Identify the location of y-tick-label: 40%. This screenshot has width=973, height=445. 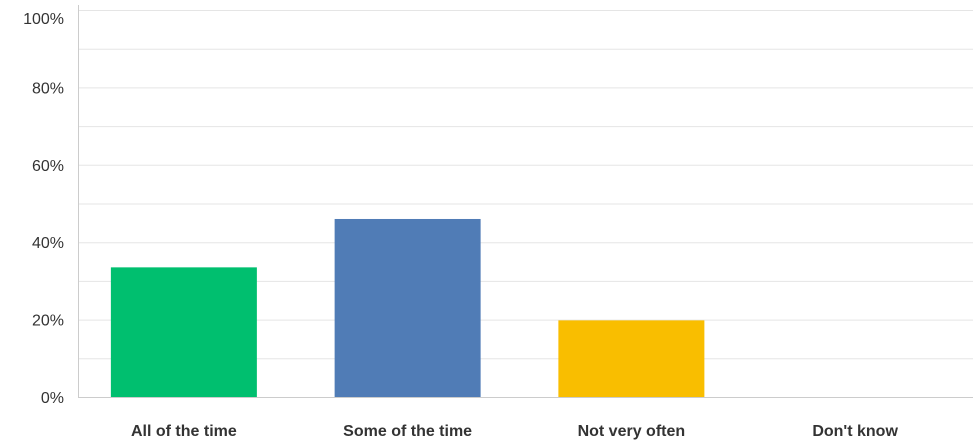
(48, 243).